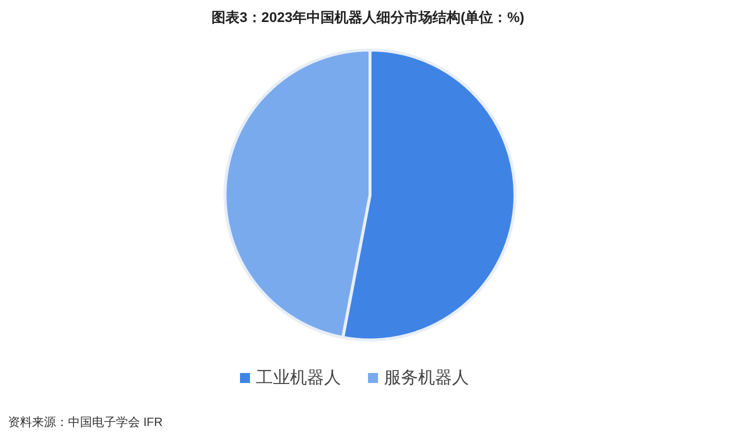  Describe the element at coordinates (368, 17) in the screenshot. I see `chart-title: 图表3：2023年中国机器人细分市场结构(单位：%)` at that location.